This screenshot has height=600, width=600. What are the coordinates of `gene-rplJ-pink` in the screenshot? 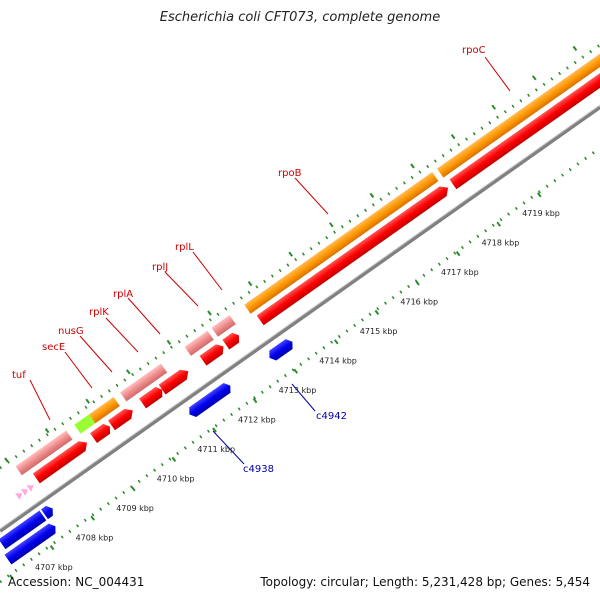 It's located at (199, 343).